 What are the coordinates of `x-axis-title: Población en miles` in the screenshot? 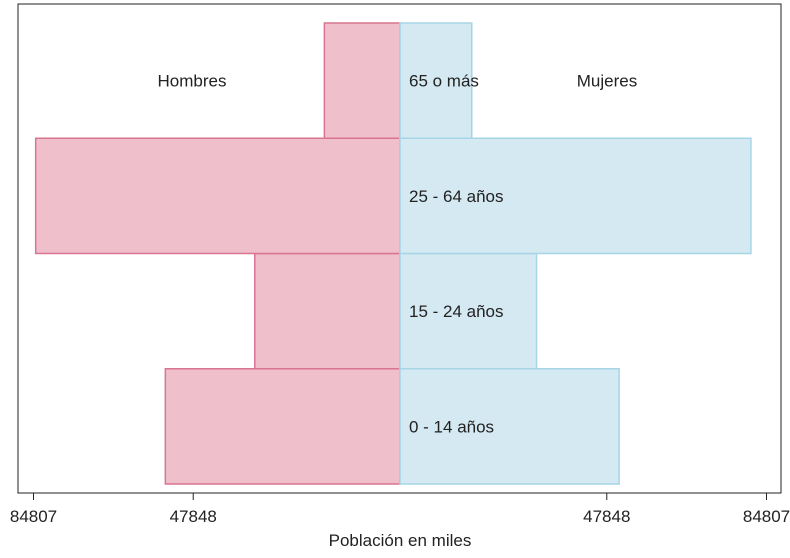 It's located at (400, 540).